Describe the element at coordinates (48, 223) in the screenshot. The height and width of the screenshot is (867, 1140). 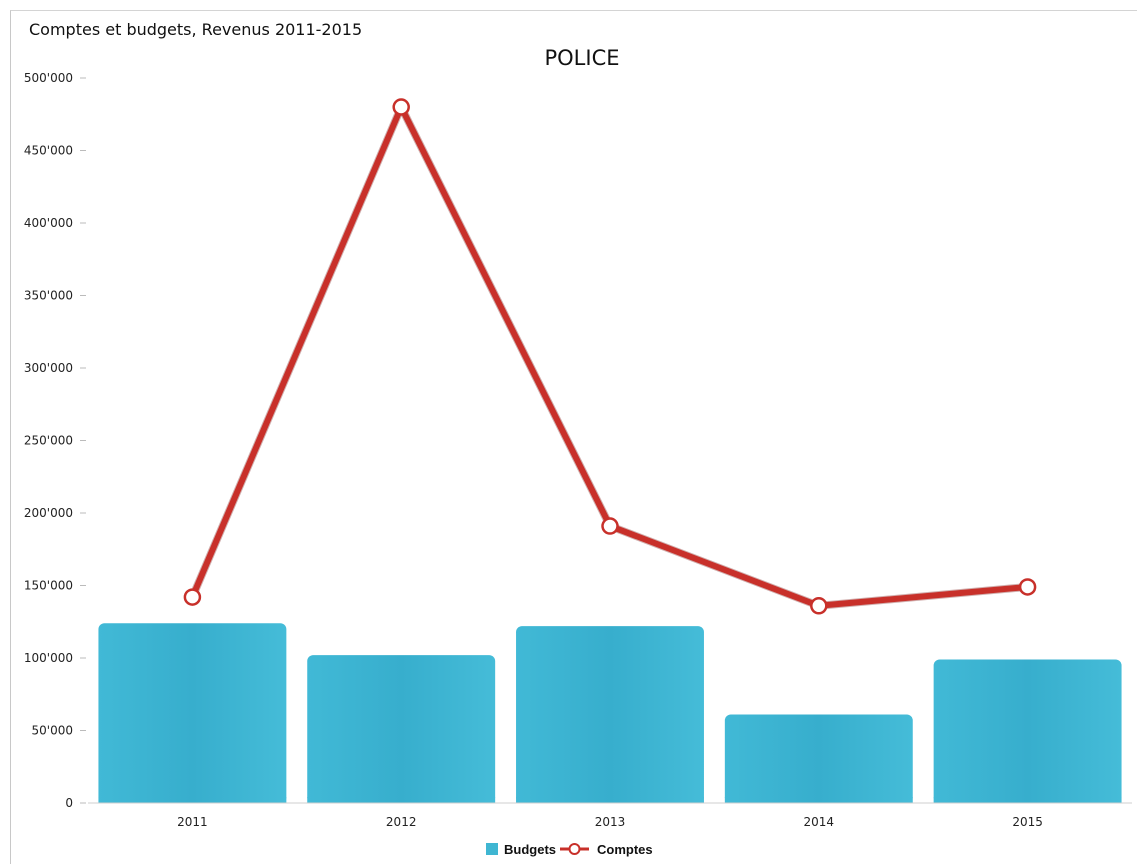
I see `y-tick-label: 400'000` at that location.